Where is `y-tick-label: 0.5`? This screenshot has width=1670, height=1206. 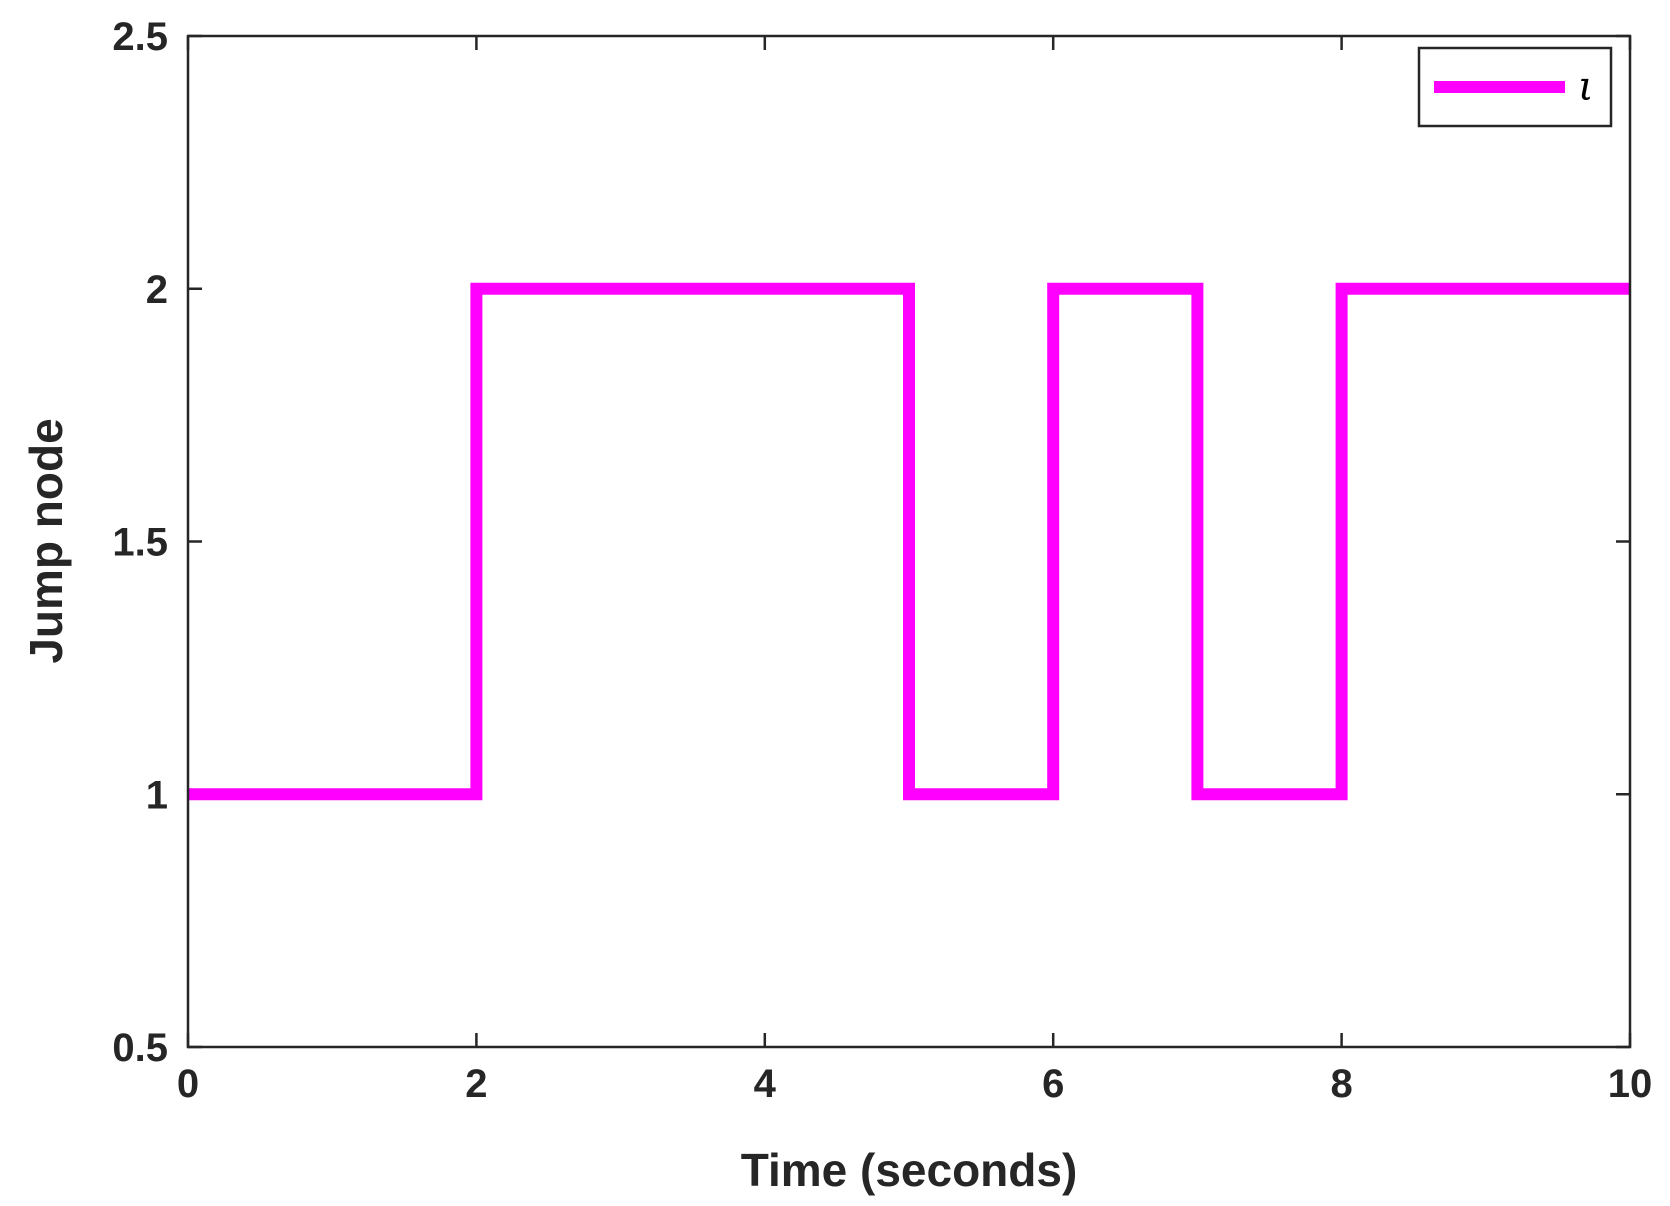
y-tick-label: 0.5 is located at coordinates (140, 1048).